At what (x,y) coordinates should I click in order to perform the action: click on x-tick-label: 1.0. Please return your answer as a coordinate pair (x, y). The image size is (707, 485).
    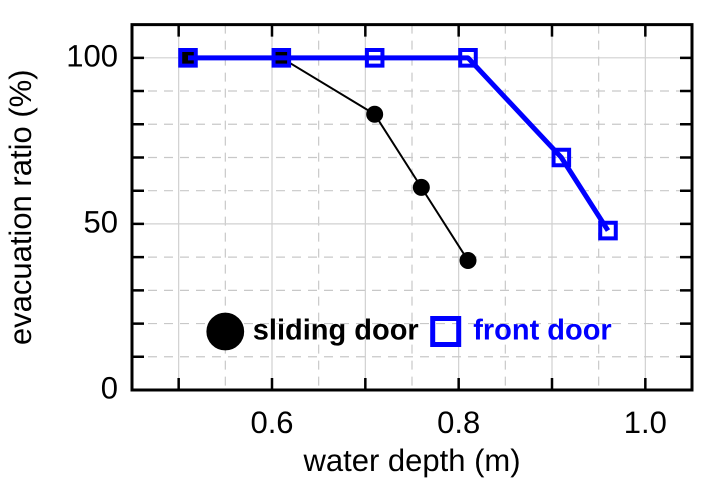
    Looking at the image, I should click on (645, 422).